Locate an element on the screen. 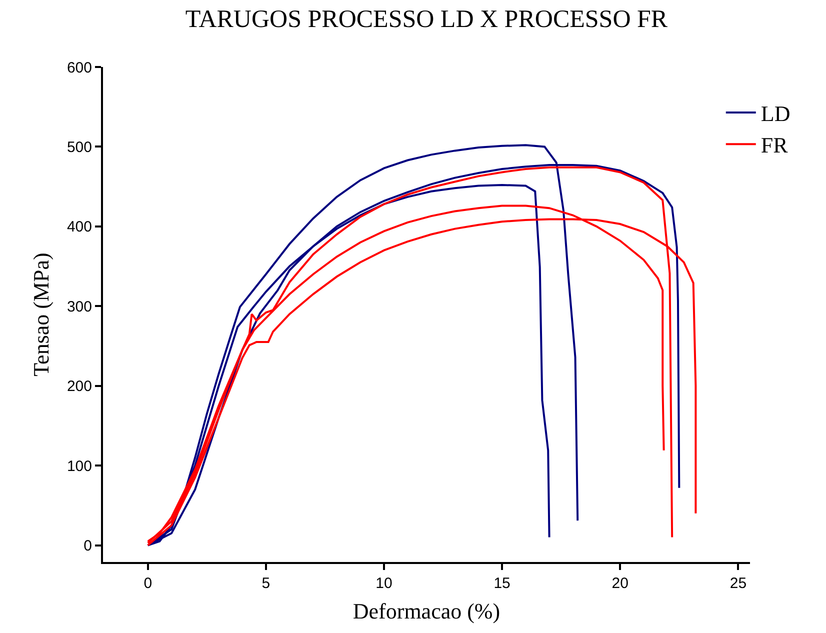 Image resolution: width=826 pixels, height=633 pixels. y-tick-label: 200 is located at coordinates (79, 387).